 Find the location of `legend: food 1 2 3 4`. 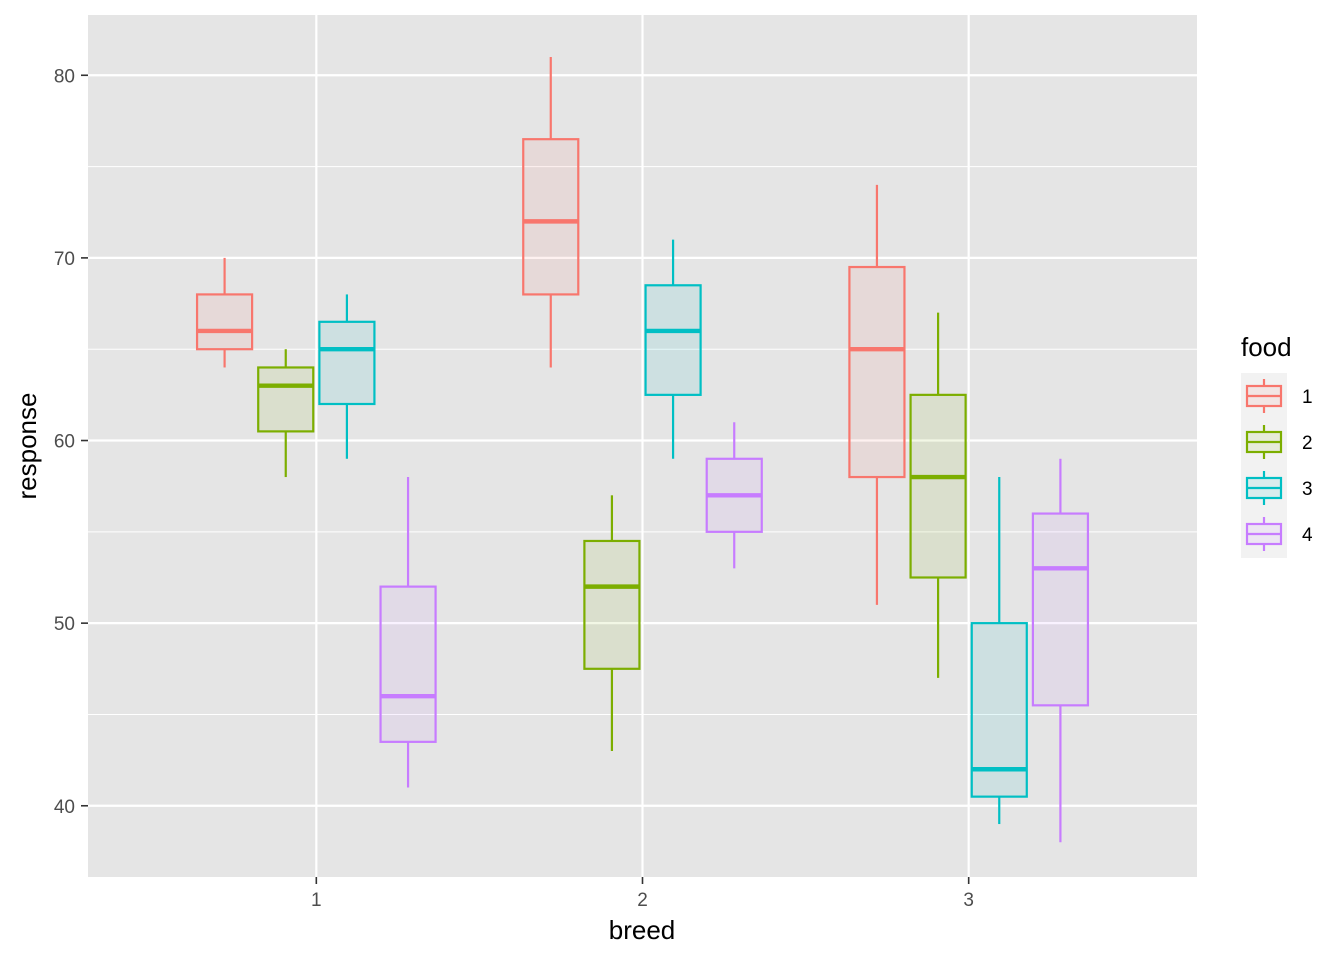

legend: food 1 2 3 4 is located at coordinates (1277, 445).